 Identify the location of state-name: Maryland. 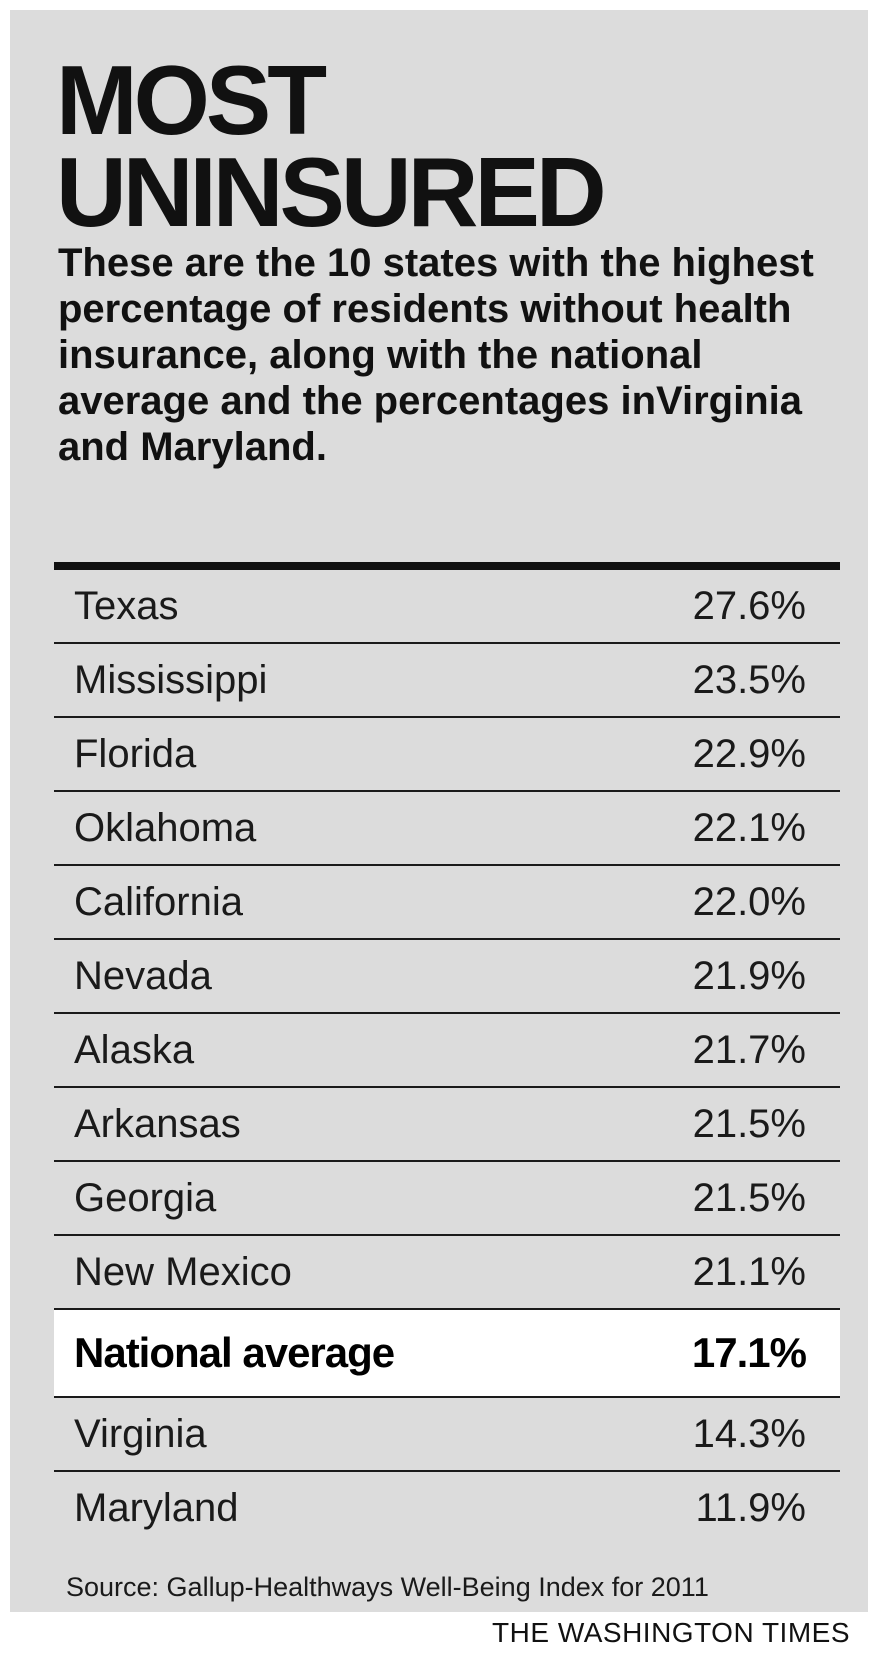
(156, 1508).